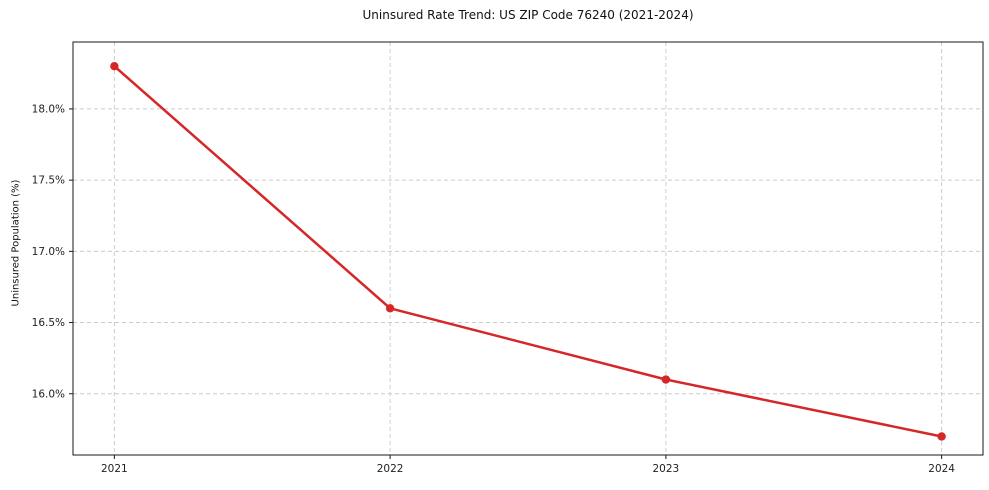 The image size is (989, 490). I want to click on y-tick-label: 17.5%, so click(48, 181).